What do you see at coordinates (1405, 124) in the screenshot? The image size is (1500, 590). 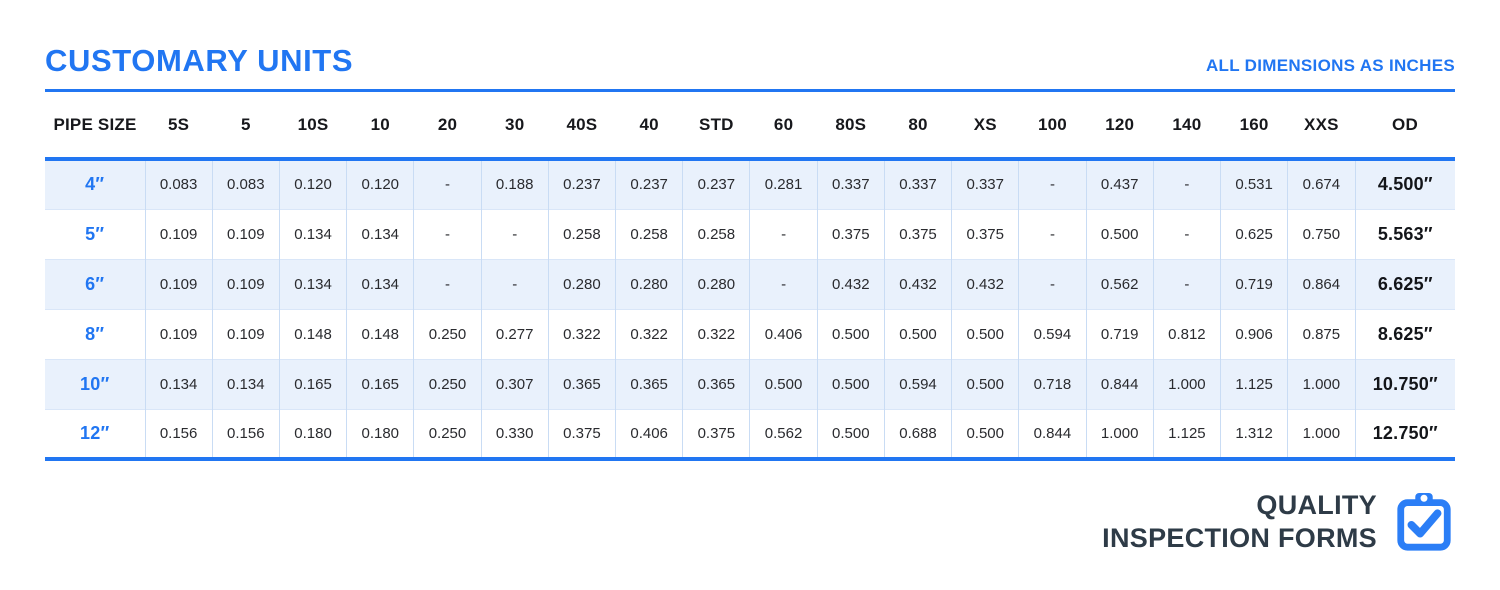 I see `column-header-od: OD` at bounding box center [1405, 124].